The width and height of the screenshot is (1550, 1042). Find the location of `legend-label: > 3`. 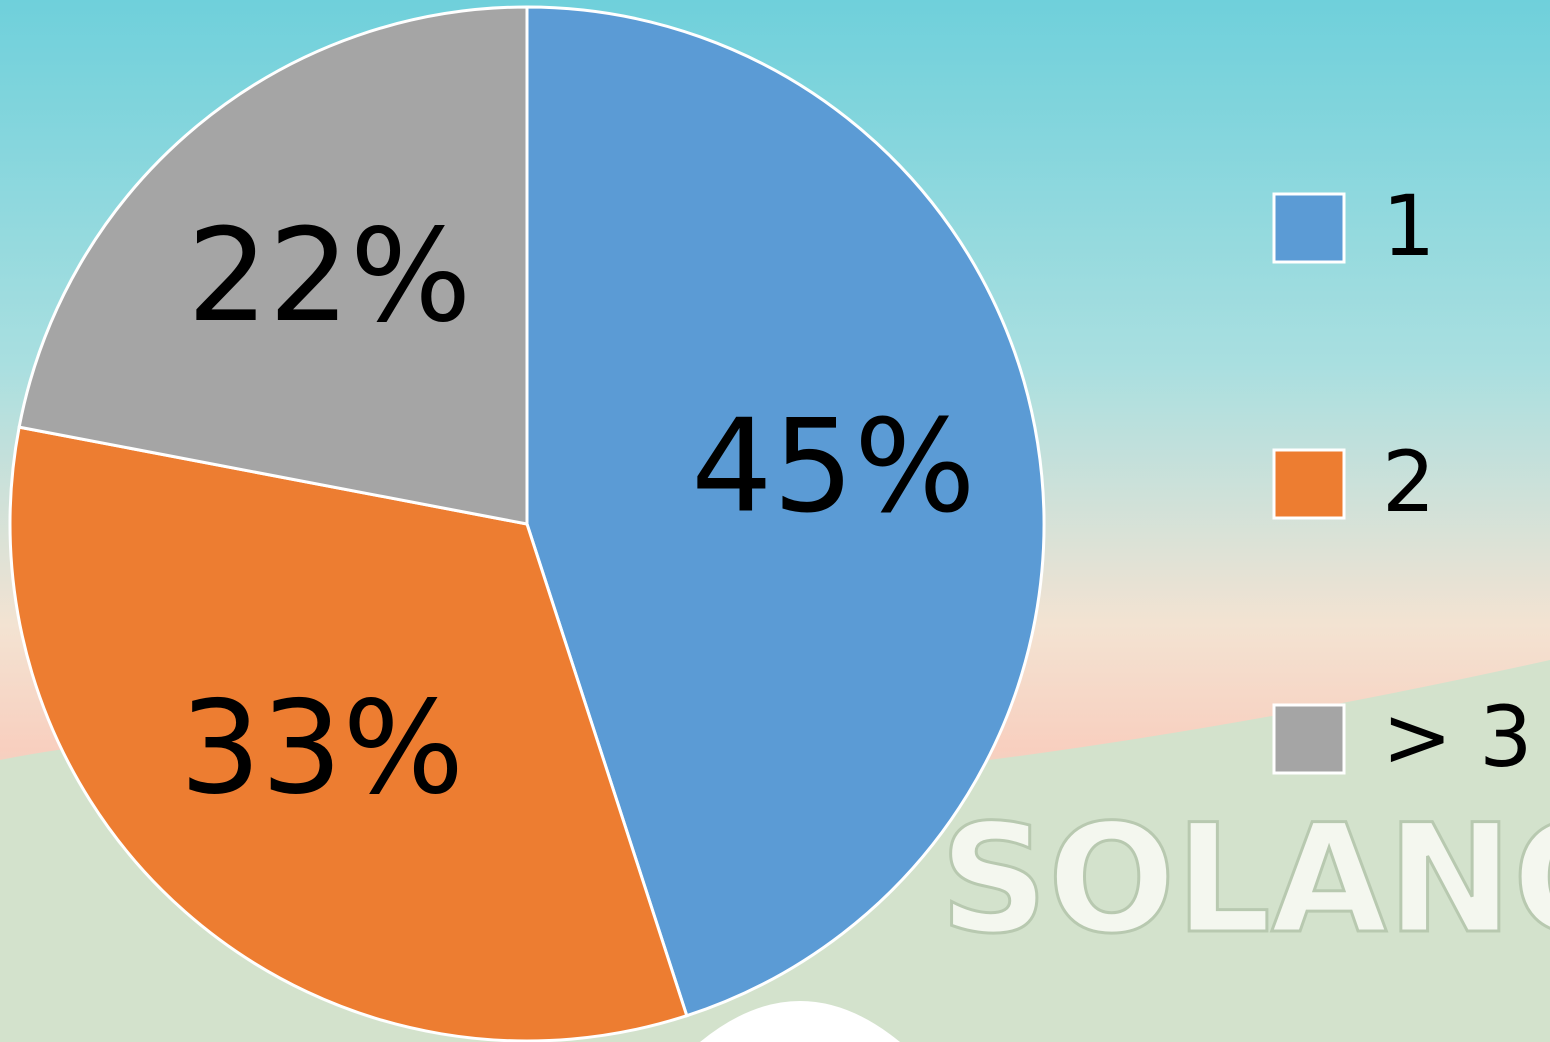

legend-label: > 3 is located at coordinates (1457, 737).